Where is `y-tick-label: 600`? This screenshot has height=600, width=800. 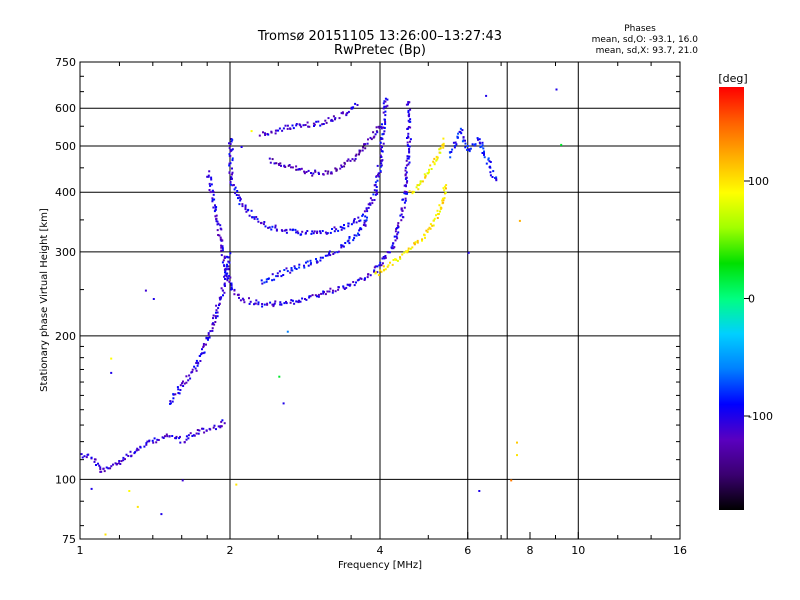 y-tick-label: 600 is located at coordinates (65, 108).